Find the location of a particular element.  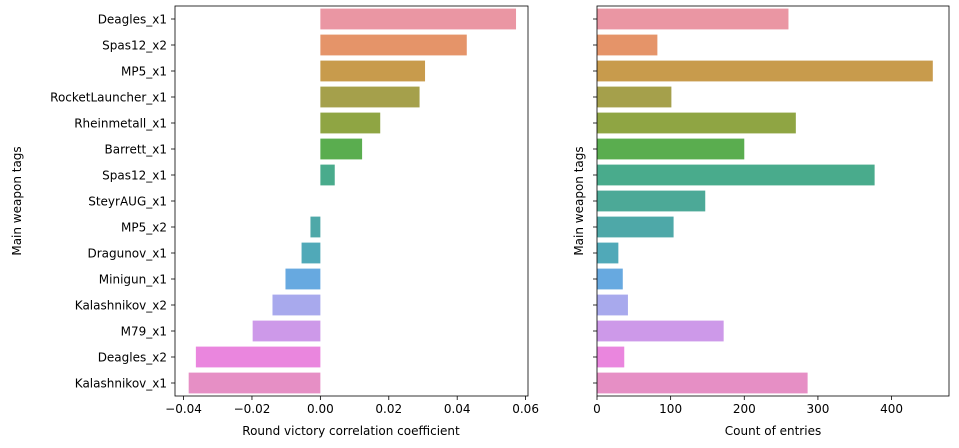

correlation-chart-bar-rheinmetall_x1 is located at coordinates (350, 123).